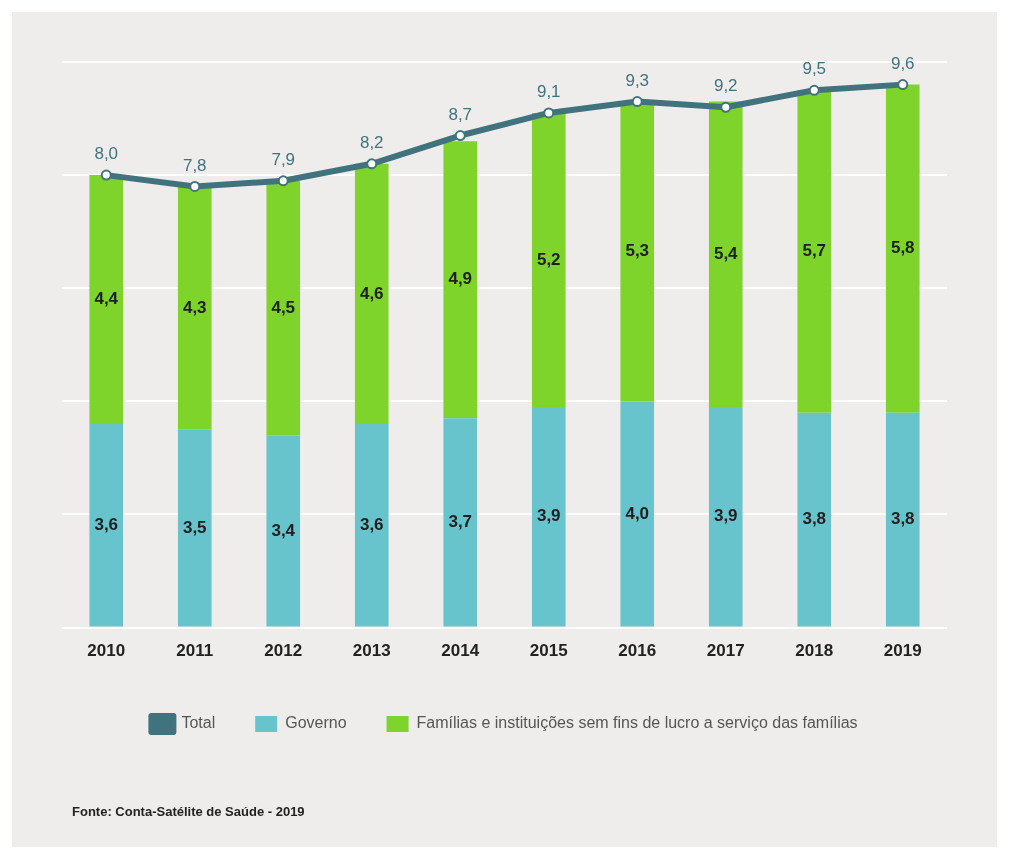  Describe the element at coordinates (548, 651) in the screenshot. I see `x-tick-label: 2015` at that location.